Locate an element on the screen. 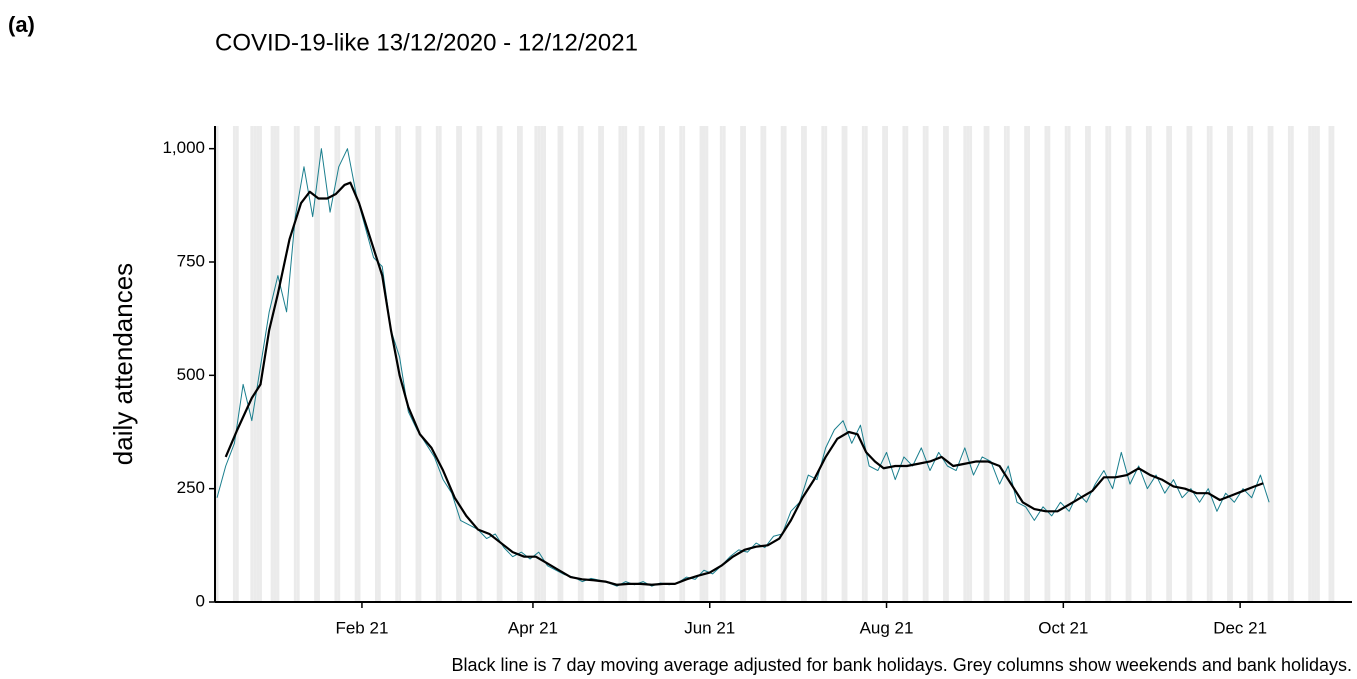  x-tick-label: Apr 21 is located at coordinates (533, 627).